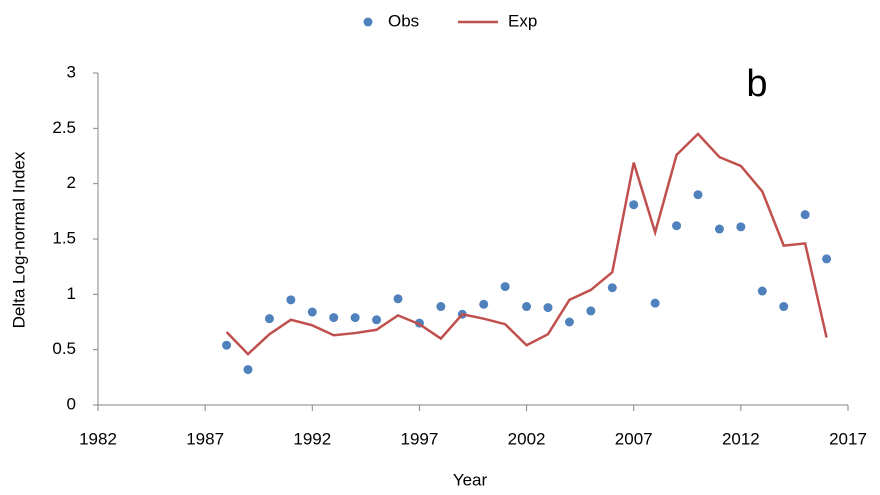 Image resolution: width=880 pixels, height=495 pixels. What do you see at coordinates (403, 20) in the screenshot?
I see `legend-label: Obs` at bounding box center [403, 20].